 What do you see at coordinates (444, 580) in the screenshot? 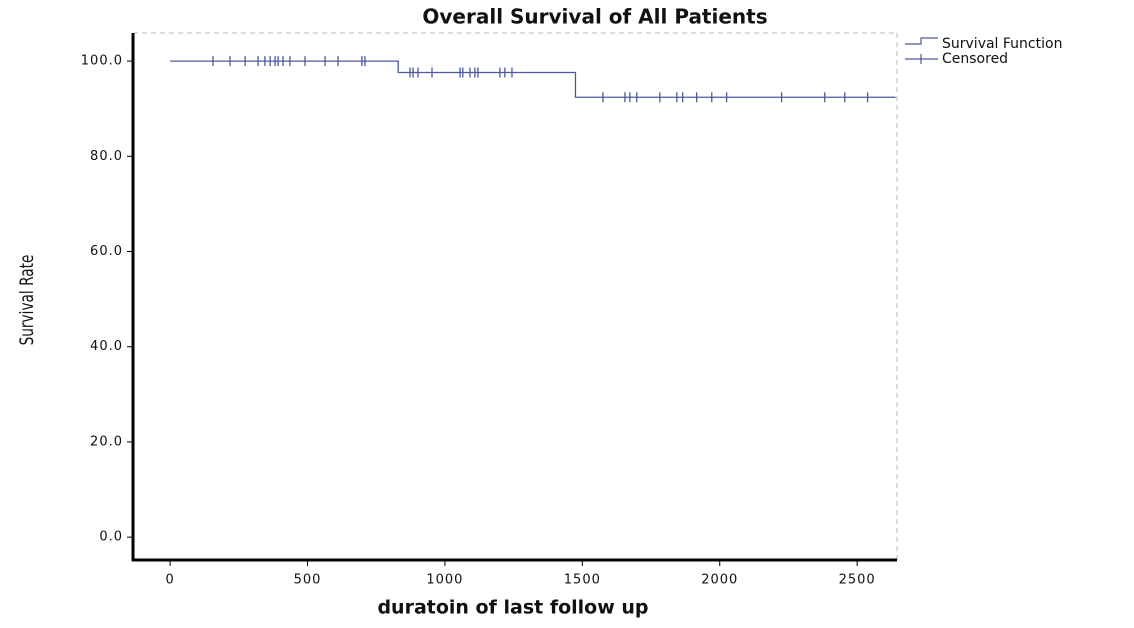
I see `x-tick-label: 1000` at bounding box center [444, 580].